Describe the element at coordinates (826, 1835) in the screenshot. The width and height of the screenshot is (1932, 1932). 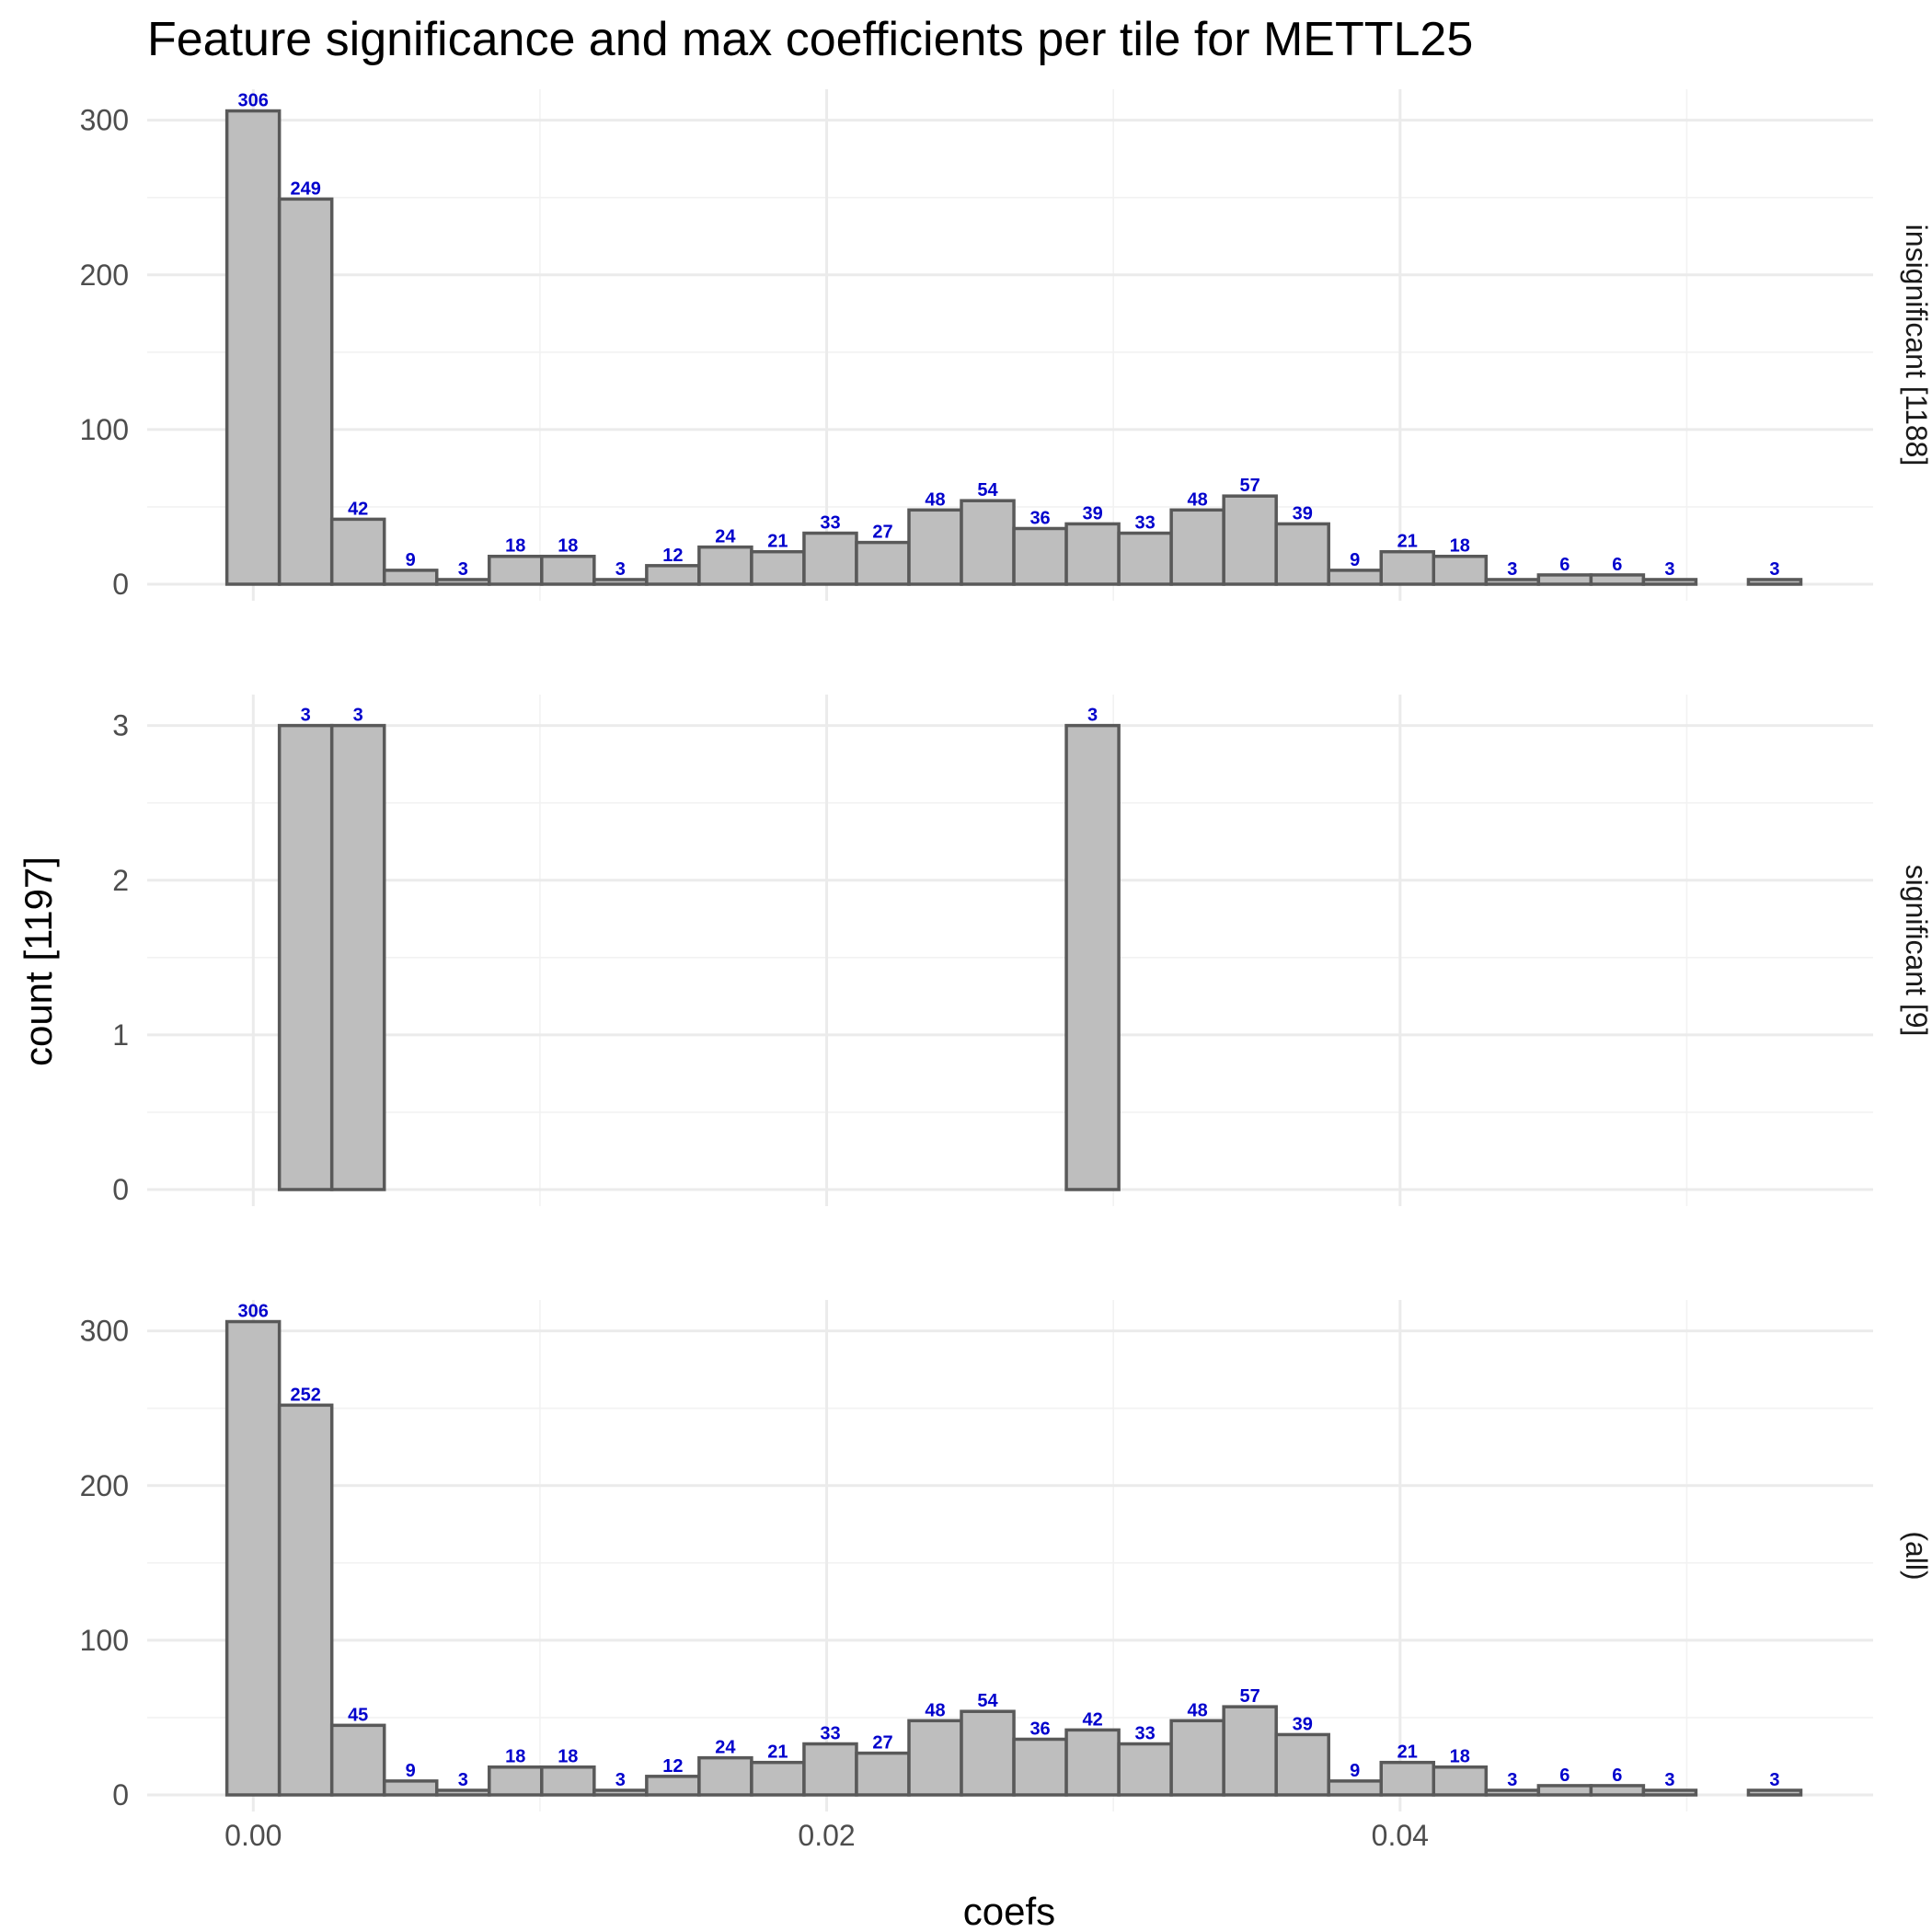
I see `x-axis: 0.00 0.02 0.04` at that location.